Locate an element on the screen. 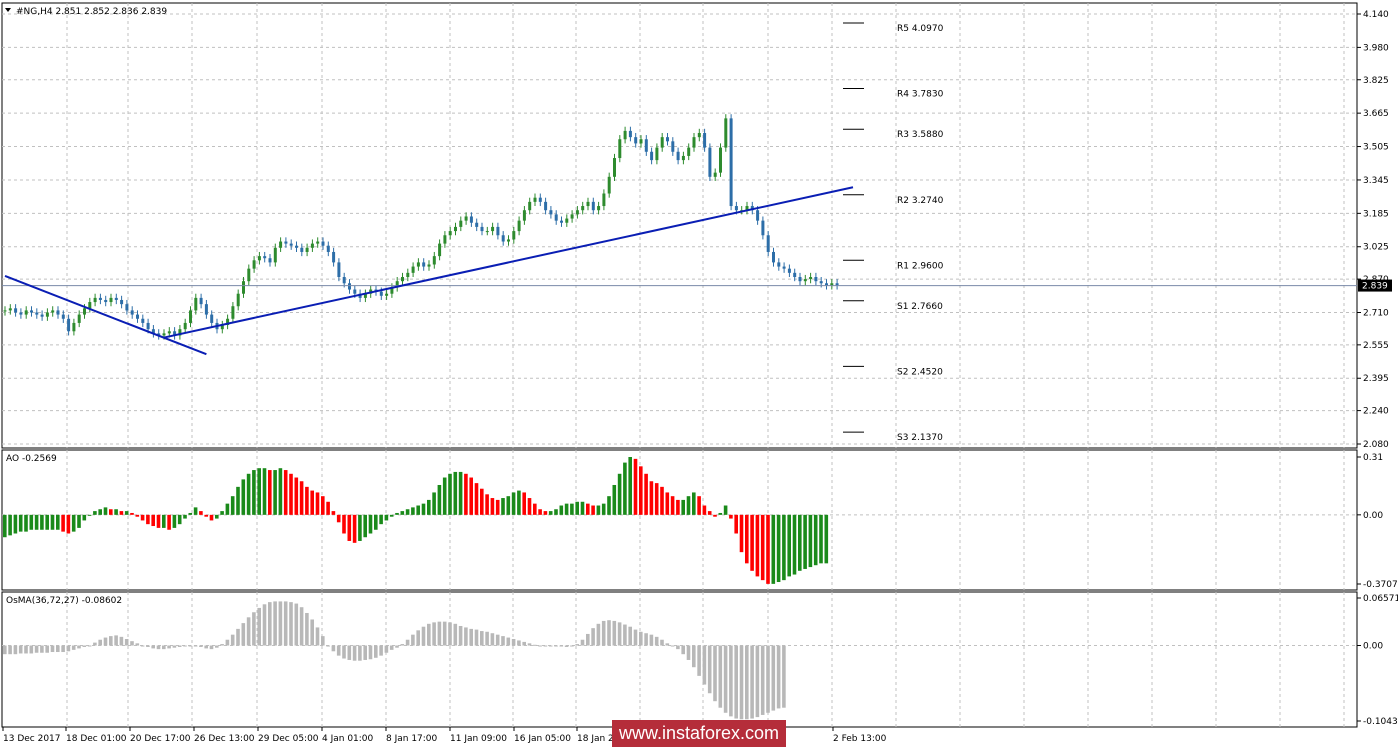  x-tick-label-0: 13 Dec 2017 is located at coordinates (32, 739).